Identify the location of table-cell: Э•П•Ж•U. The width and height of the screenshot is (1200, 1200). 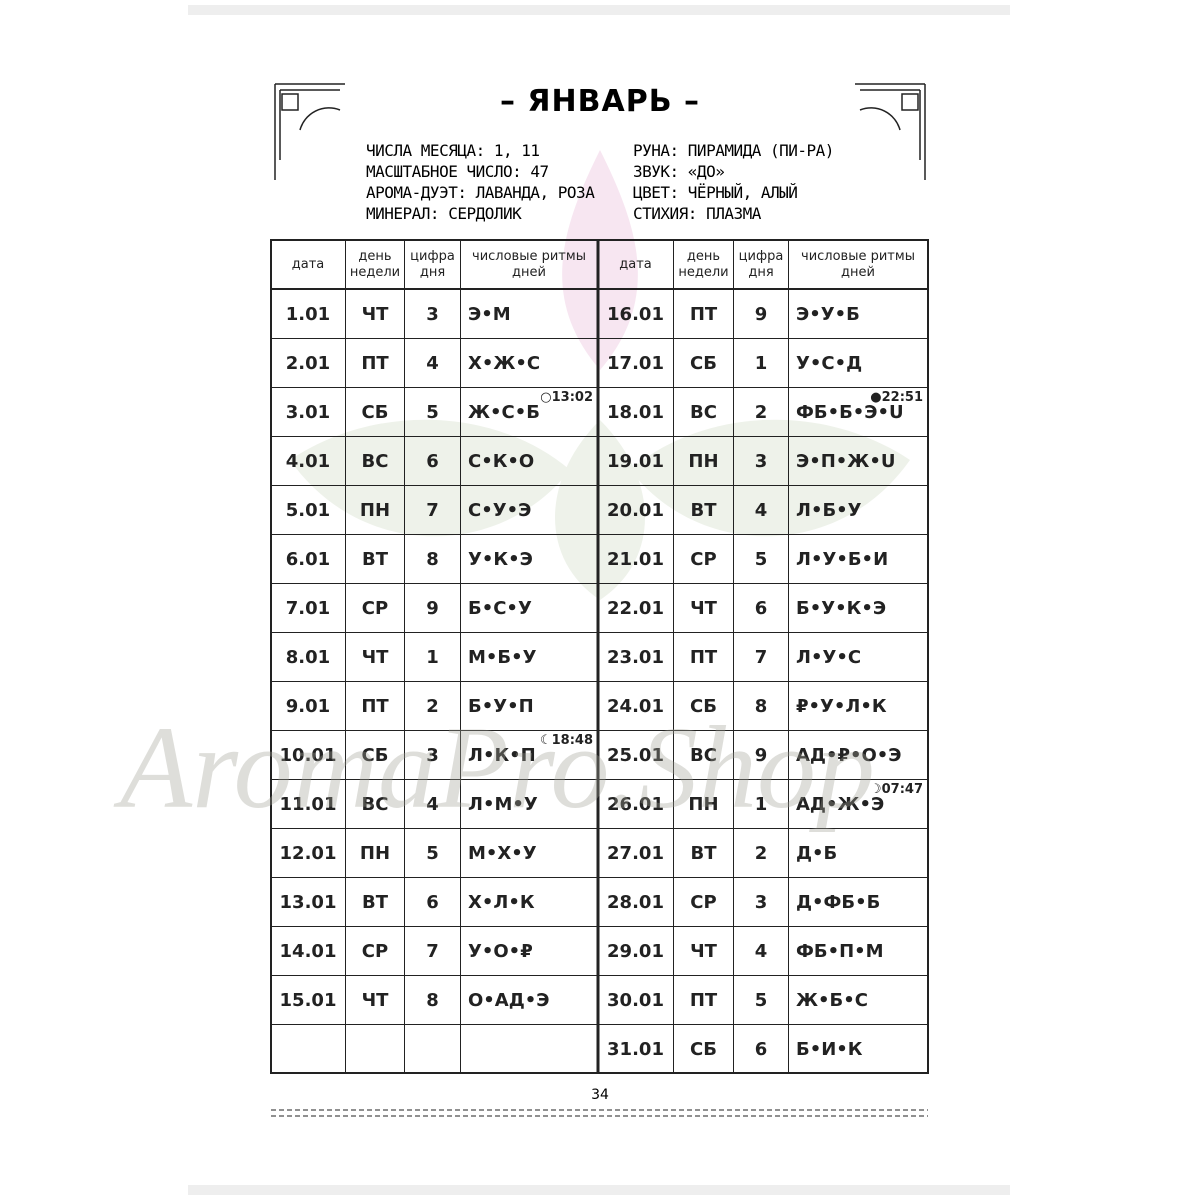
(858, 461).